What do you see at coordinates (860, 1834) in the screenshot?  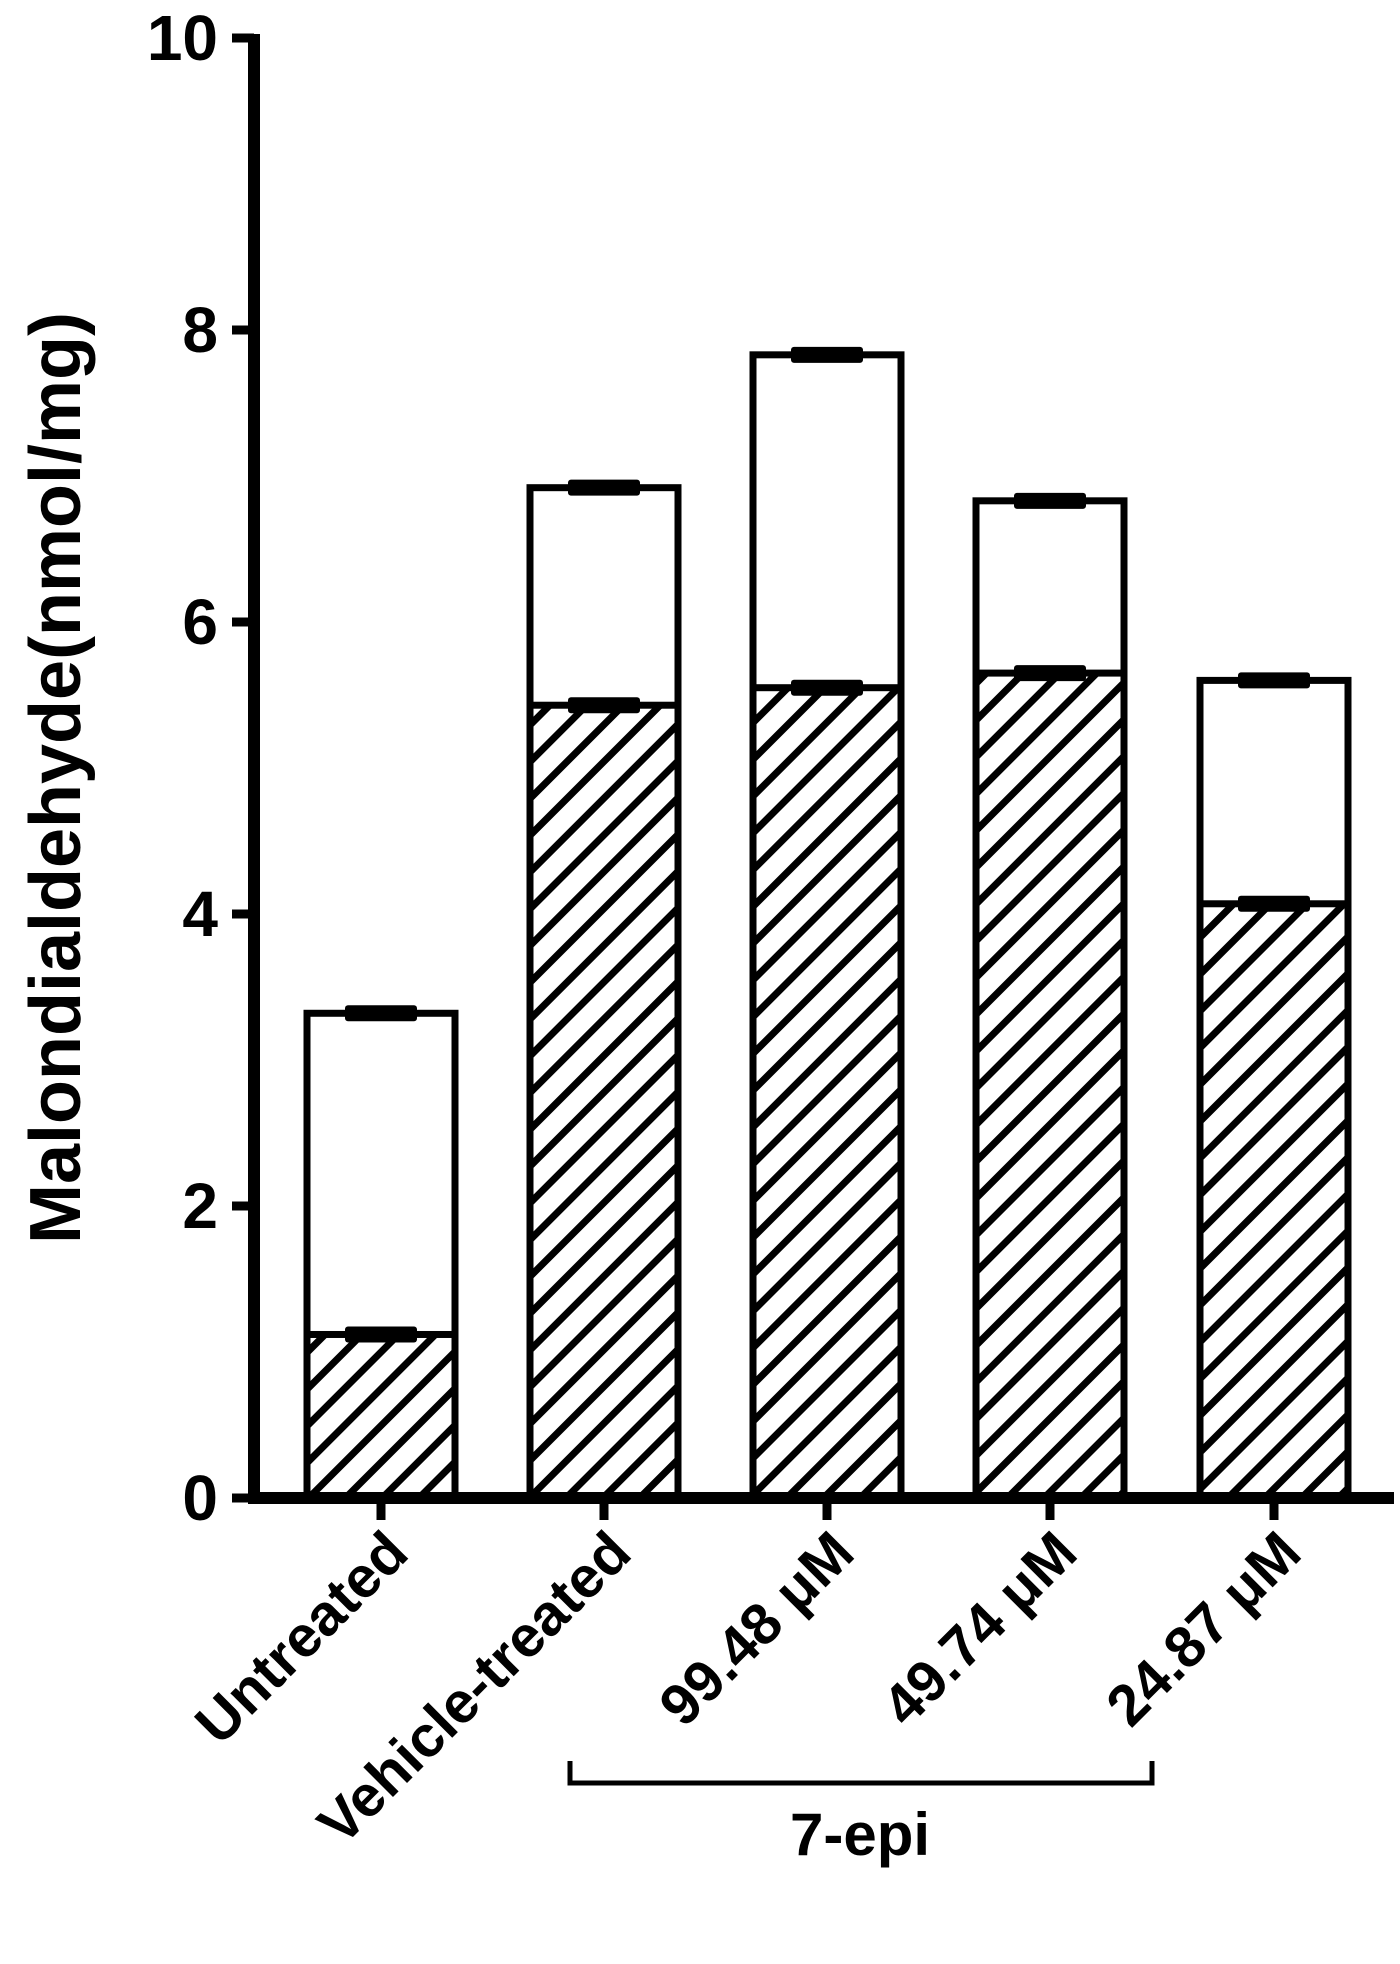 I see `group-label: 7-epi` at bounding box center [860, 1834].